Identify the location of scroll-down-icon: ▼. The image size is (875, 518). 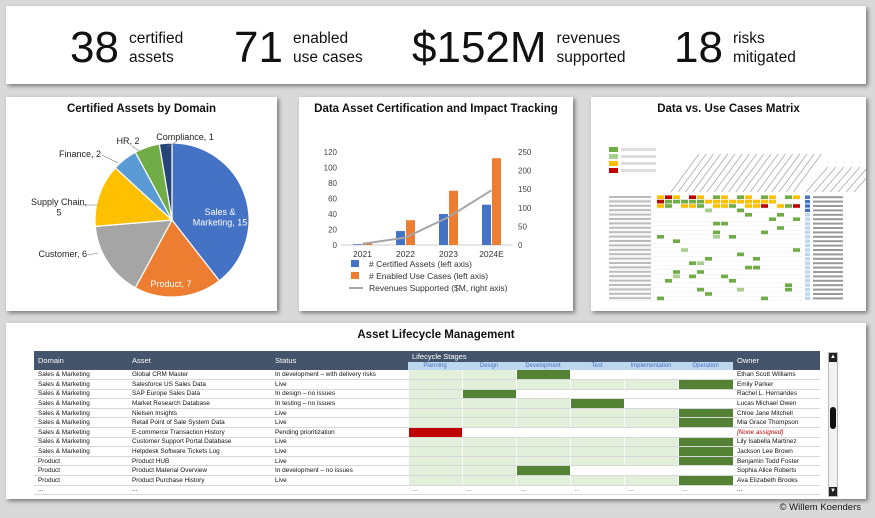
(833, 491).